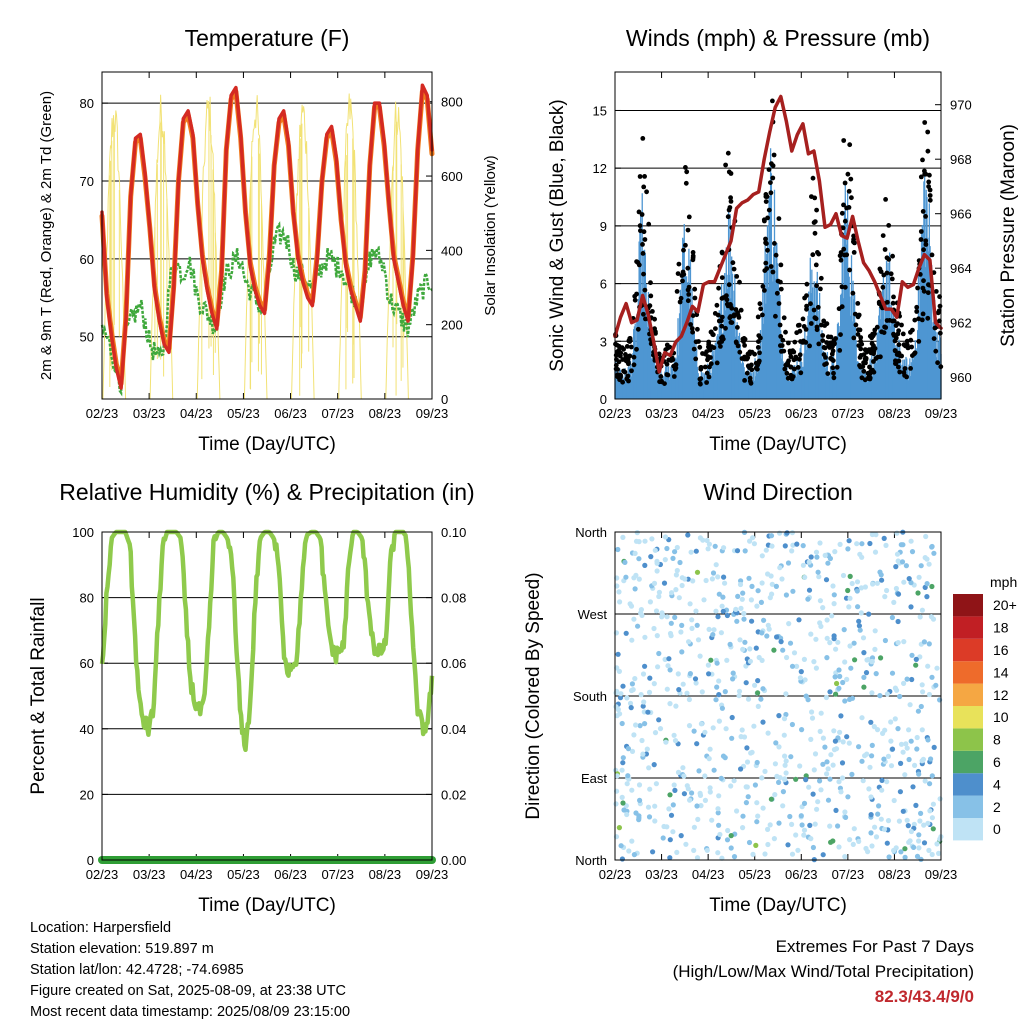 This screenshot has width=1024, height=1024. Describe the element at coordinates (941, 413) in the screenshot. I see `x-tick-label: 09/23` at that location.